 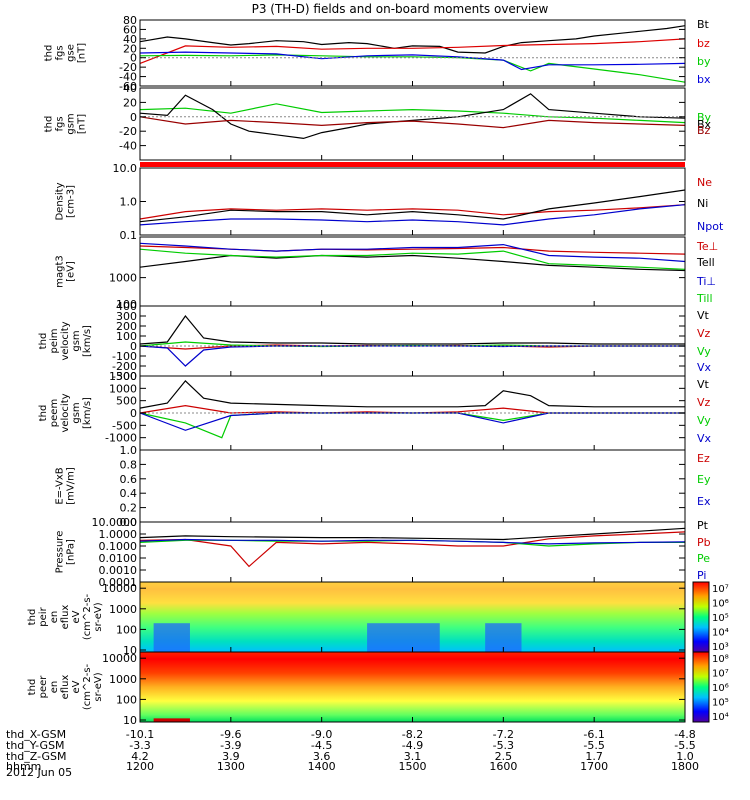 What do you see at coordinates (720, 688) in the screenshot?
I see `colorbar-label: 10⁶` at bounding box center [720, 688].